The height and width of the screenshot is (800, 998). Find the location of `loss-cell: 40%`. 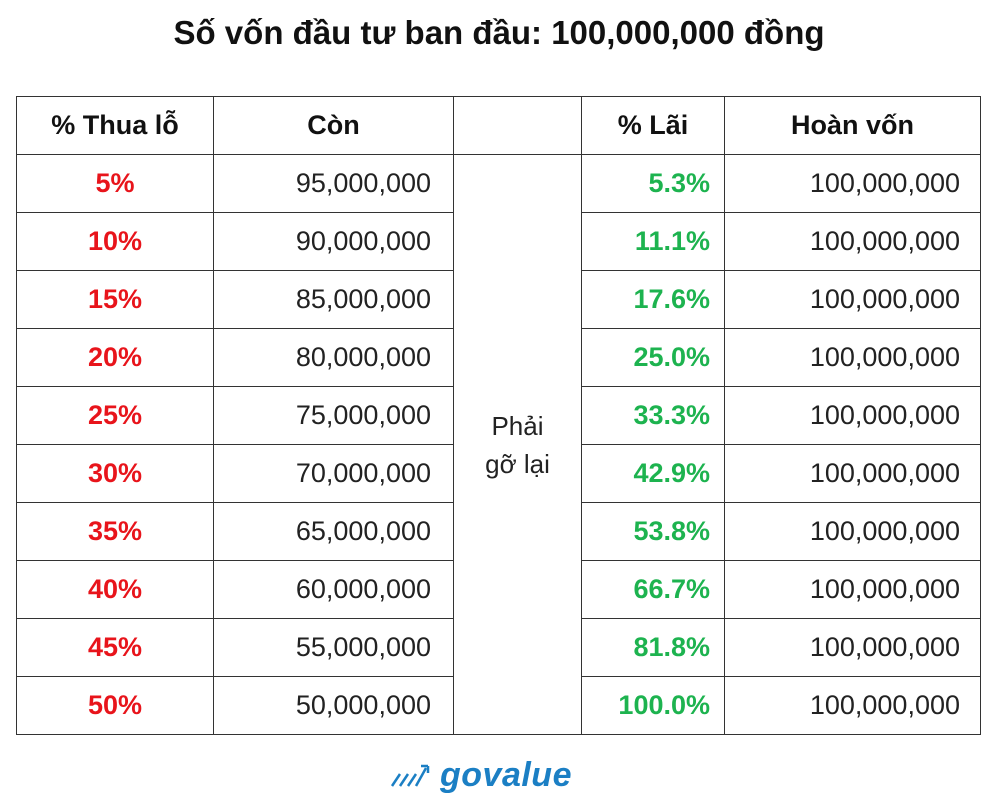

loss-cell: 40% is located at coordinates (115, 589).